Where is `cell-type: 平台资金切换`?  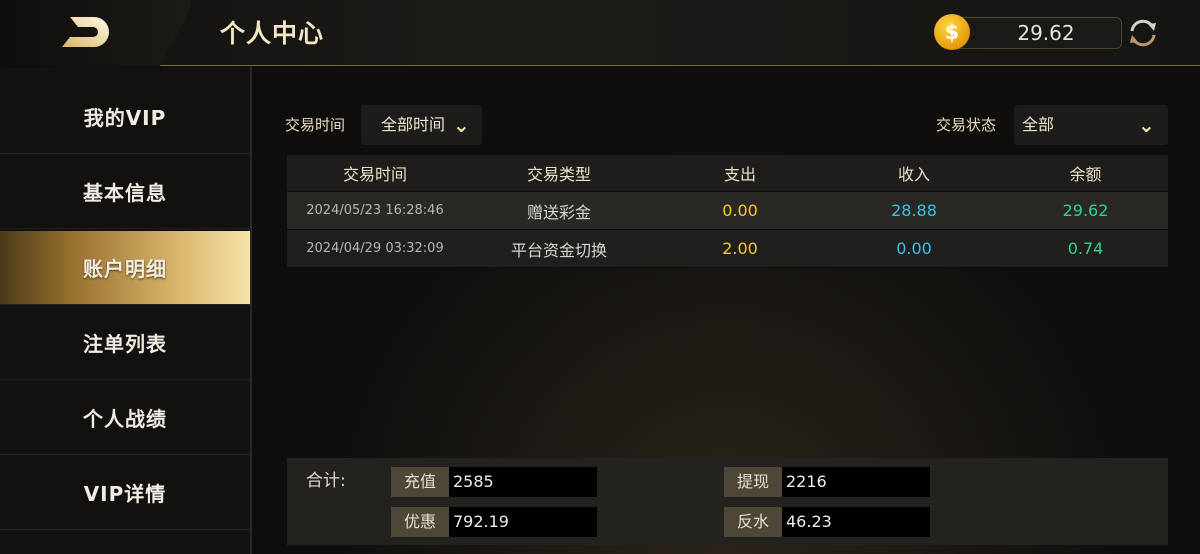
cell-type: 平台资金切换 is located at coordinates (558, 250).